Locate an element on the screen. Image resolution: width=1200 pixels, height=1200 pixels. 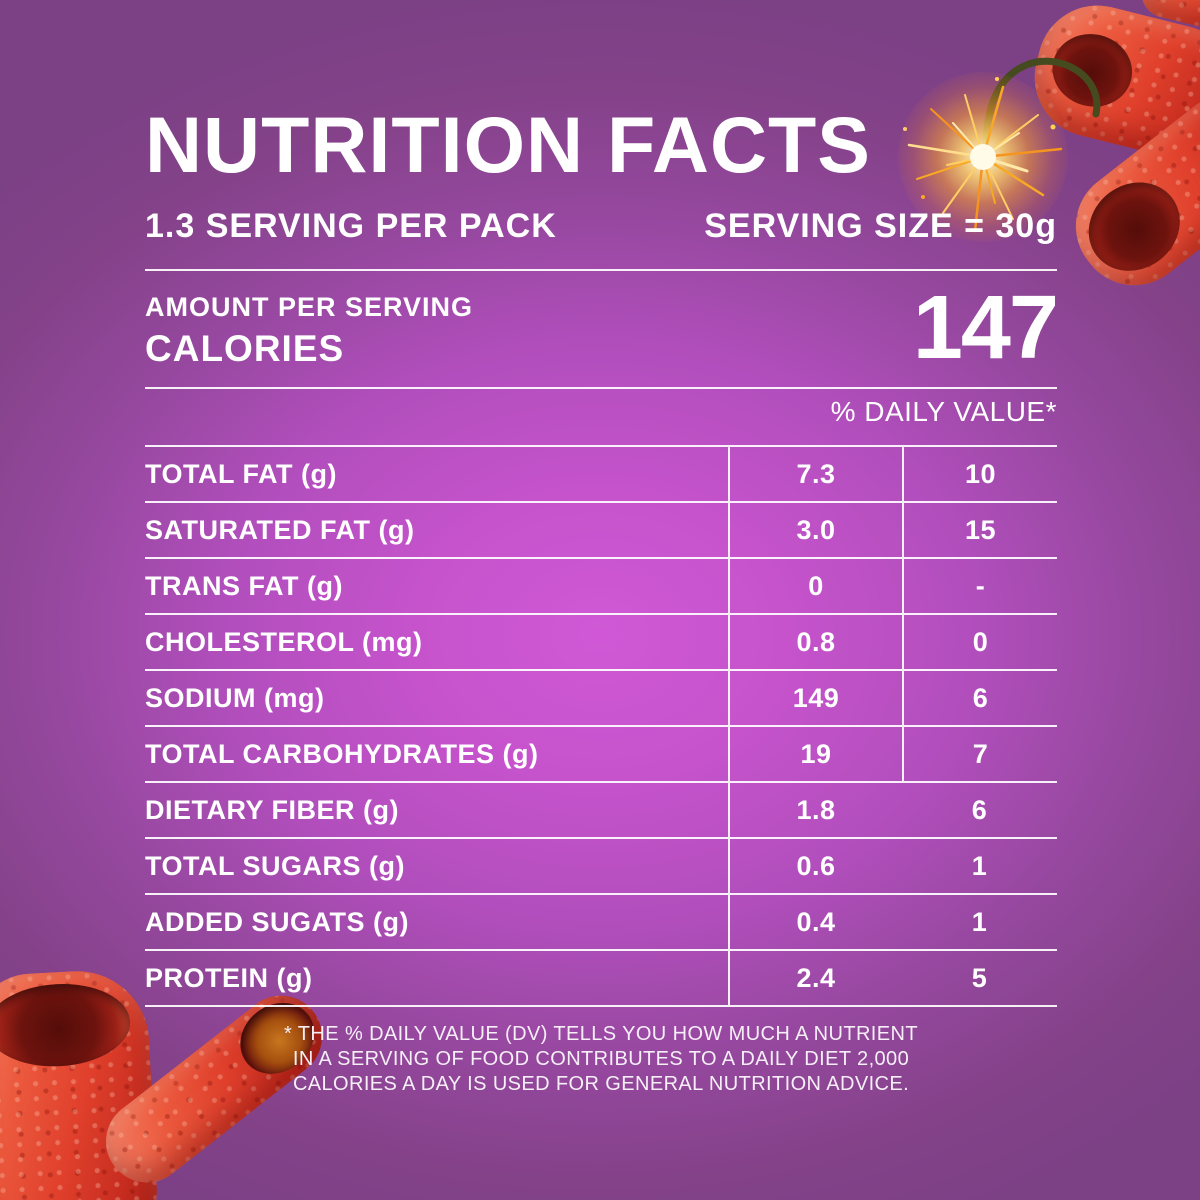
table-row: TRANS FAT (g) 0 - is located at coordinates (601, 587).